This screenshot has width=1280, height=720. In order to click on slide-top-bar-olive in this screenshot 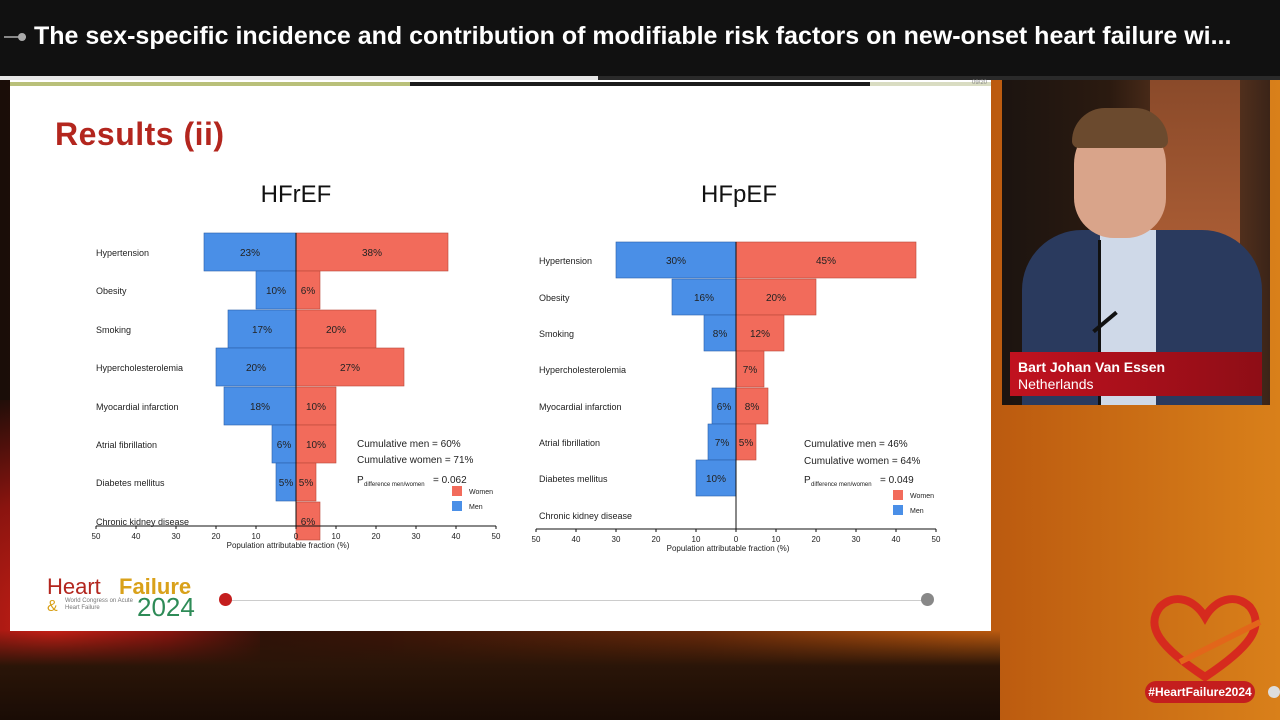, I will do `click(210, 84)`.